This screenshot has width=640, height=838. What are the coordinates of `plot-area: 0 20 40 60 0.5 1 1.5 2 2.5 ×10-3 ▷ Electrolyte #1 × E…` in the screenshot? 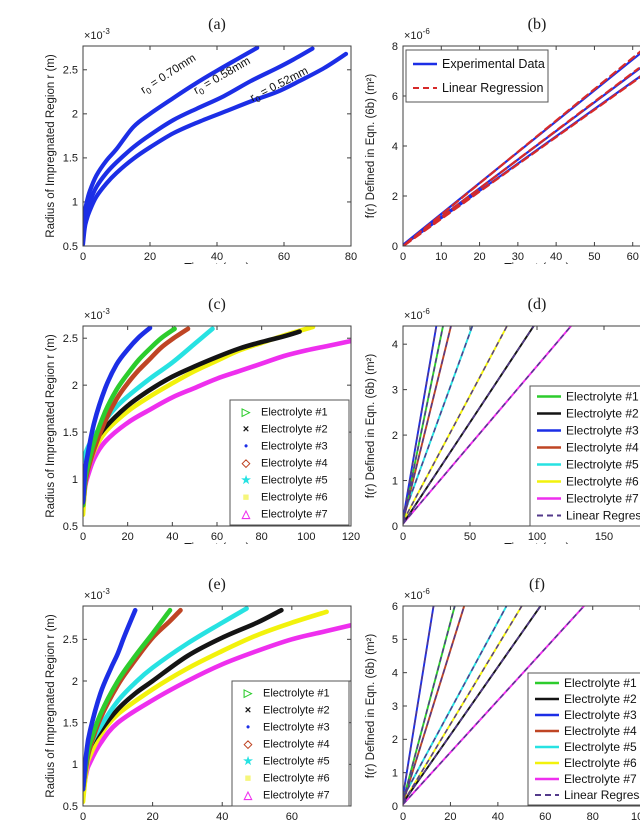 It's located at (207, 704).